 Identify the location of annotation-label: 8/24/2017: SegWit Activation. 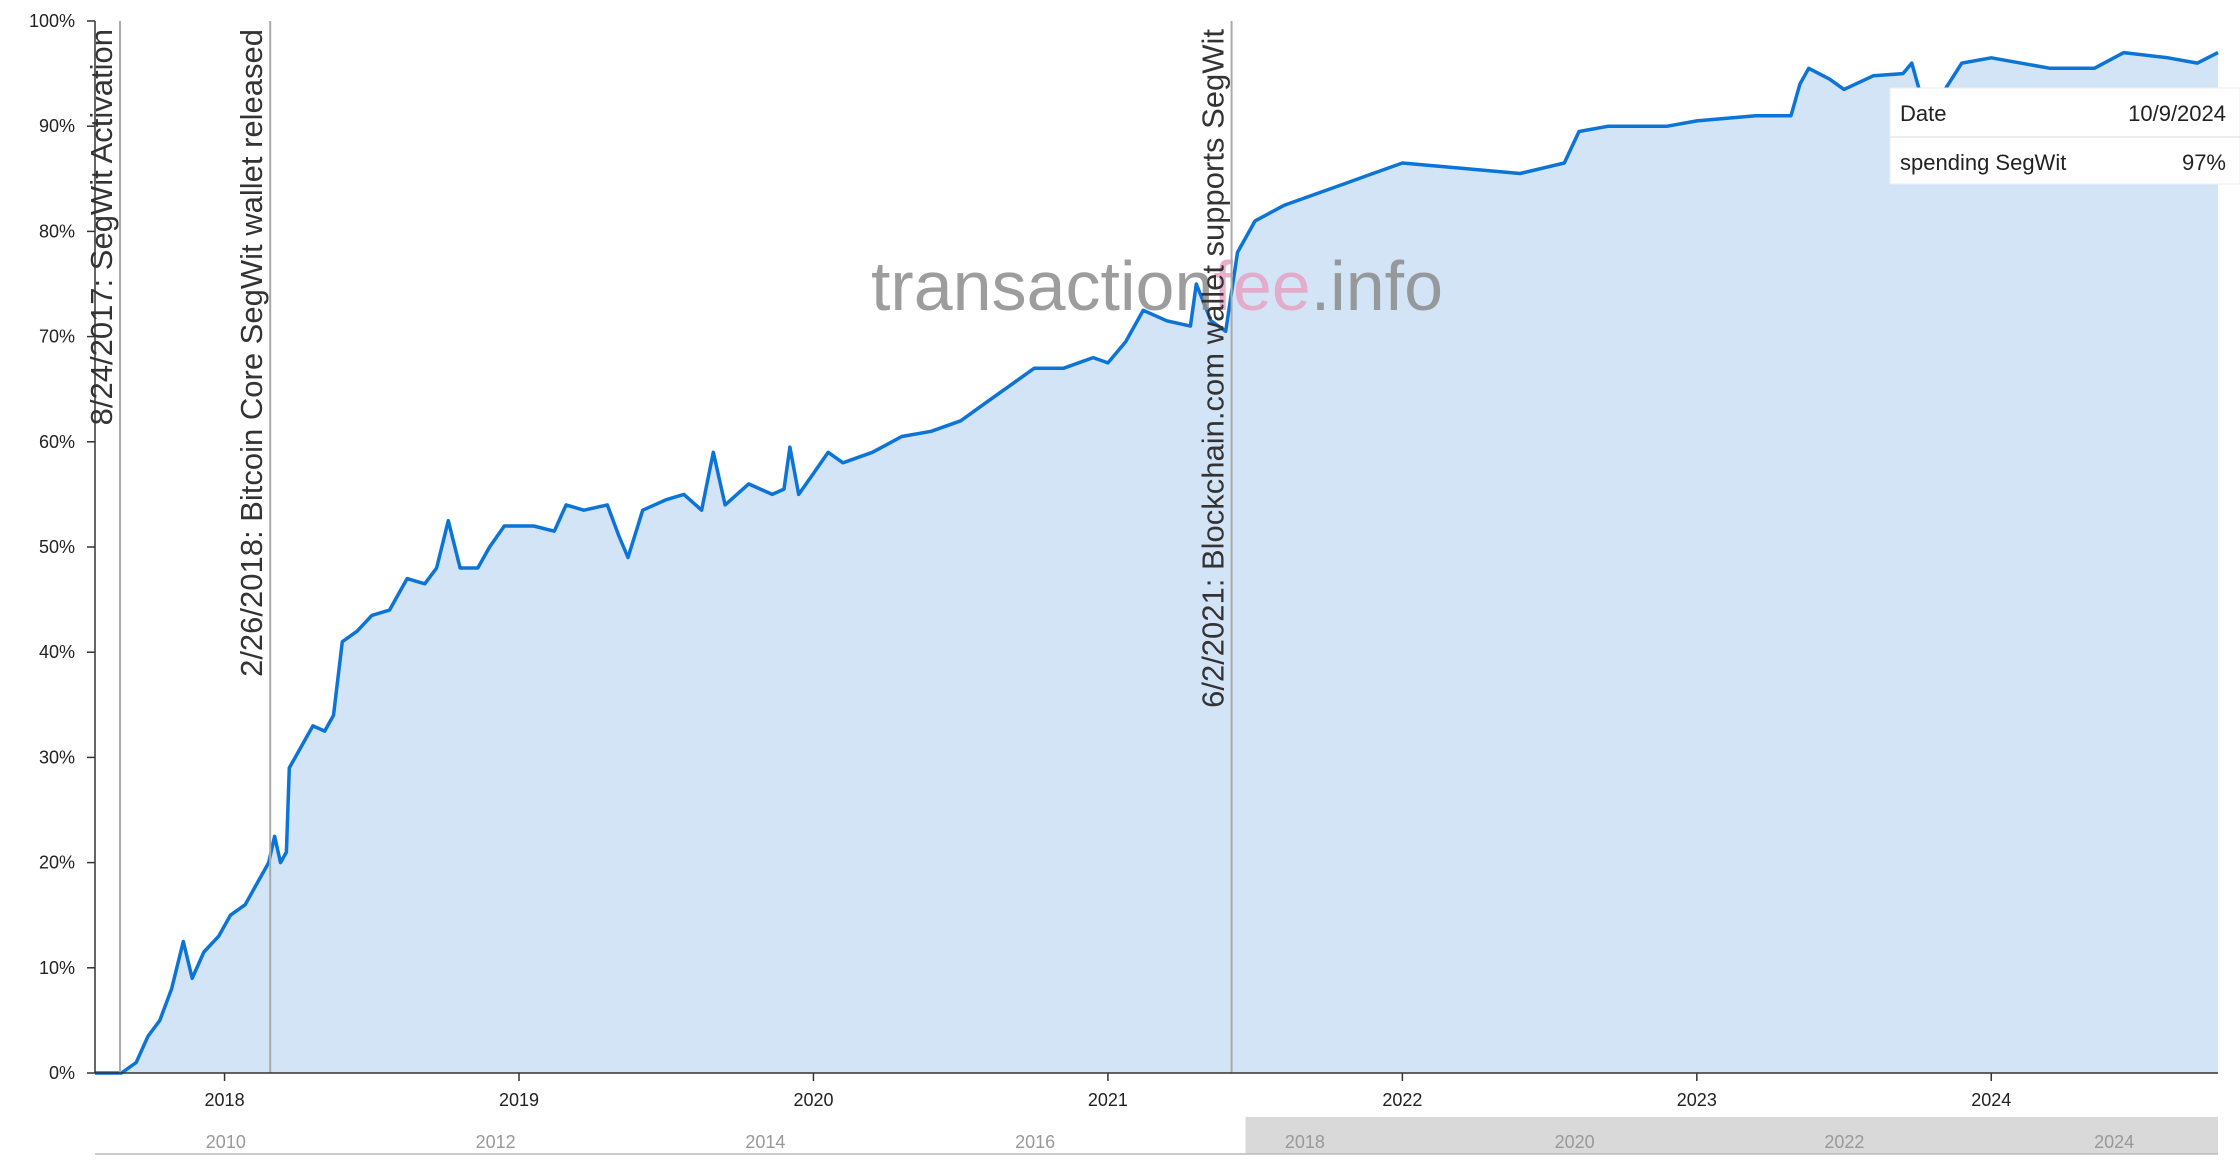
(101, 227).